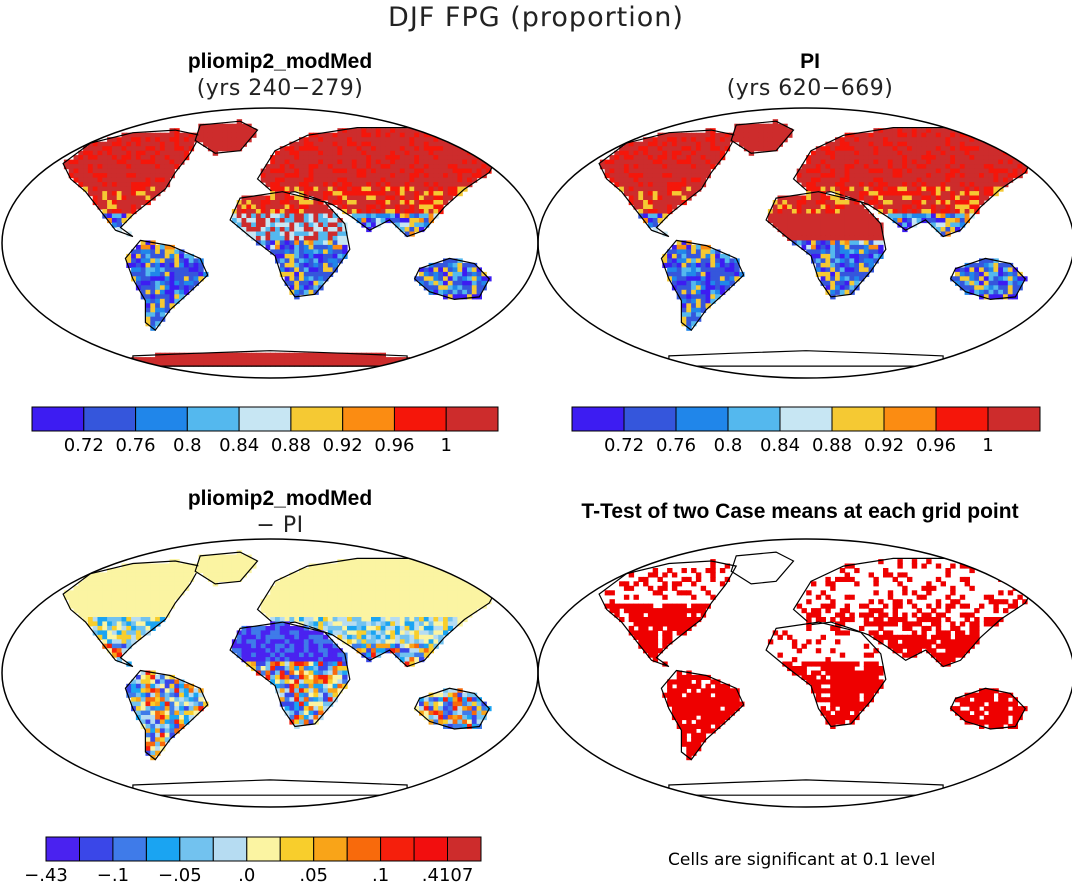 This screenshot has width=1072, height=886. I want to click on panel2-colorbar, so click(806, 419).